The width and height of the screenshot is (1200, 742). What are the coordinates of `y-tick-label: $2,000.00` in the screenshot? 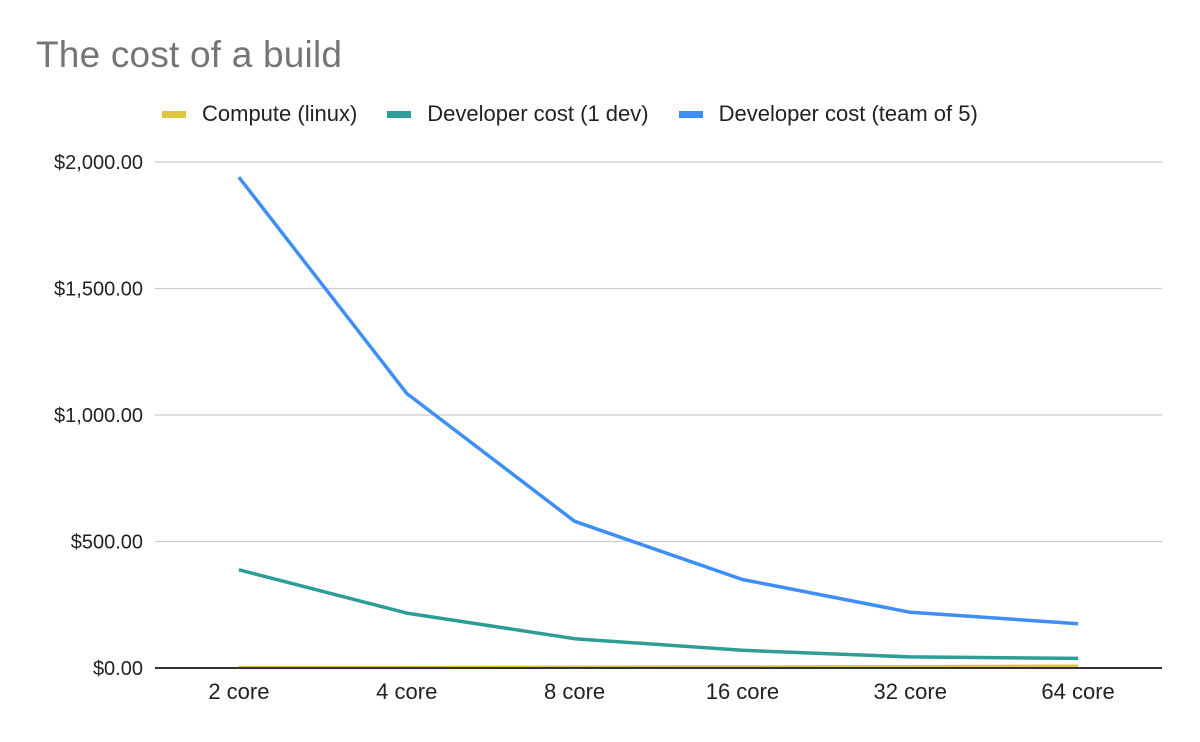 It's located at (98, 163).